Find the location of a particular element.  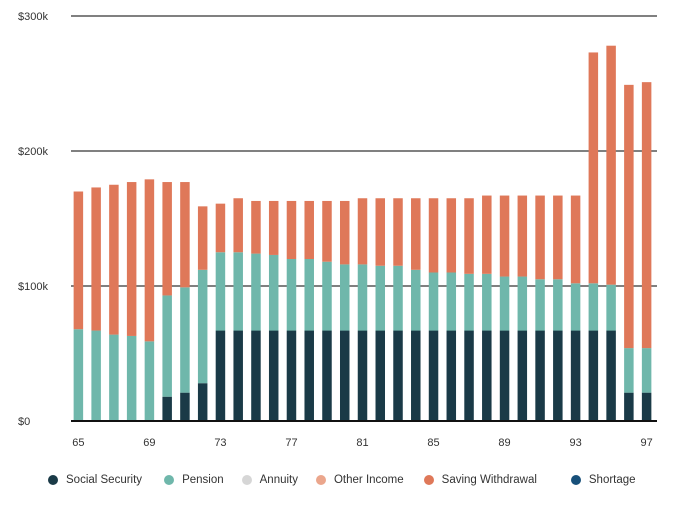

legend-label: Social Security is located at coordinates (104, 480).